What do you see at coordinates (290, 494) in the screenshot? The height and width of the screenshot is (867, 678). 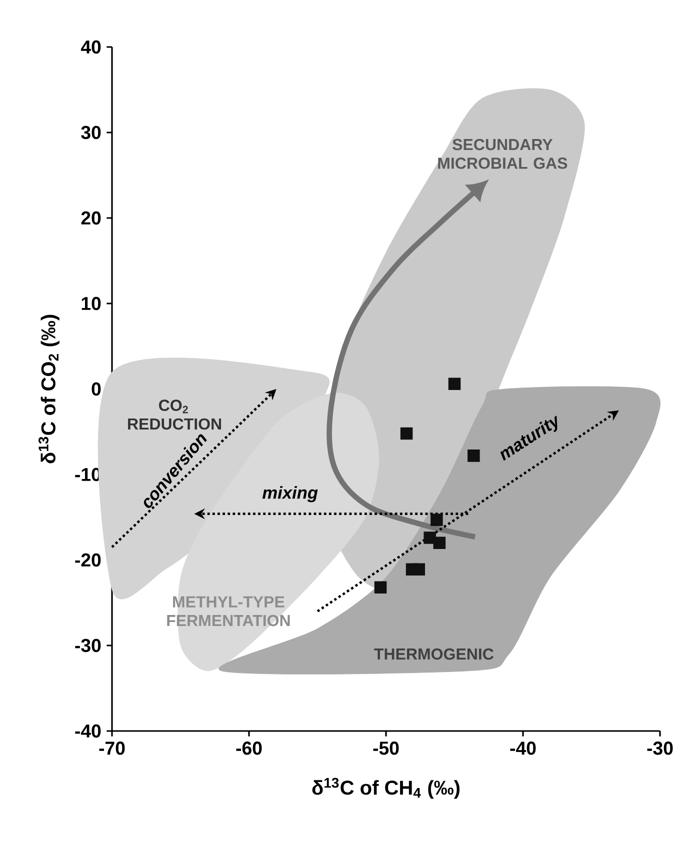 I see `annotation: mixing` at bounding box center [290, 494].